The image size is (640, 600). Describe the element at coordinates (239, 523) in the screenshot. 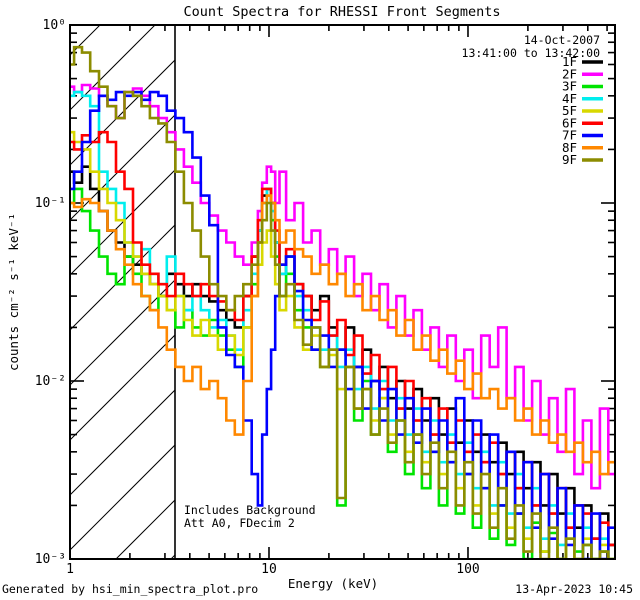

I see `annotation-attenuator: Att A0, FDecim 2` at that location.